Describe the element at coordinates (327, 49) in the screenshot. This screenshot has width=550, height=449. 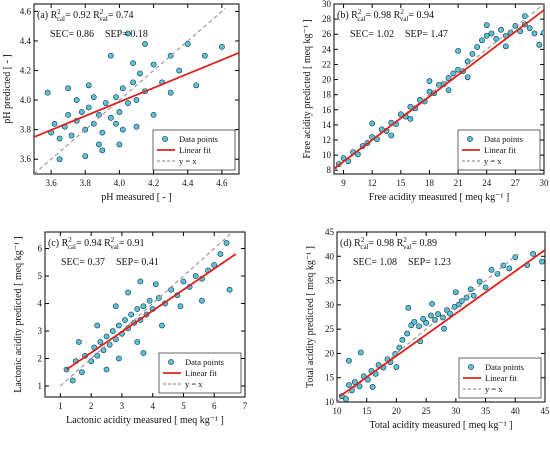
I see `y-tick-label: 24` at that location.